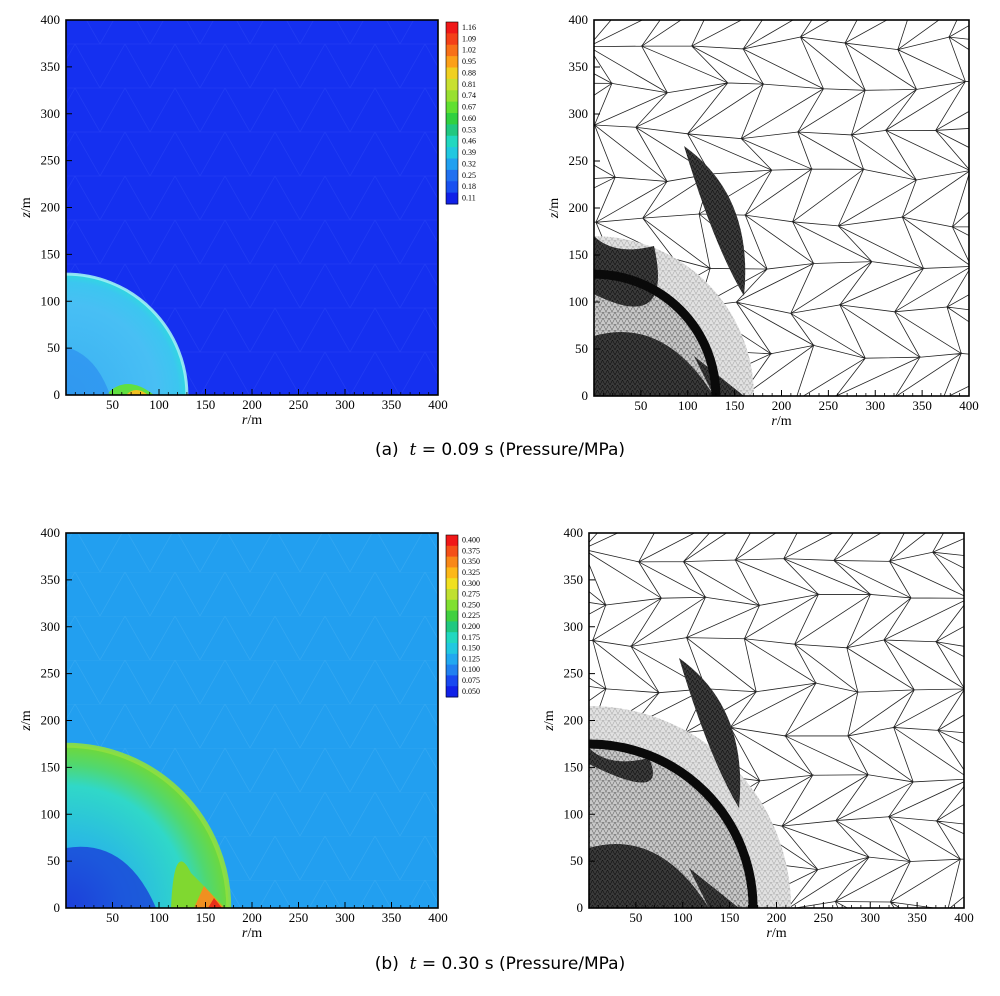 The width and height of the screenshot is (1000, 996). What do you see at coordinates (500, 450) in the screenshot?
I see `caption-a: (a) t = 0.09 s (Pressure/MPa)` at bounding box center [500, 450].